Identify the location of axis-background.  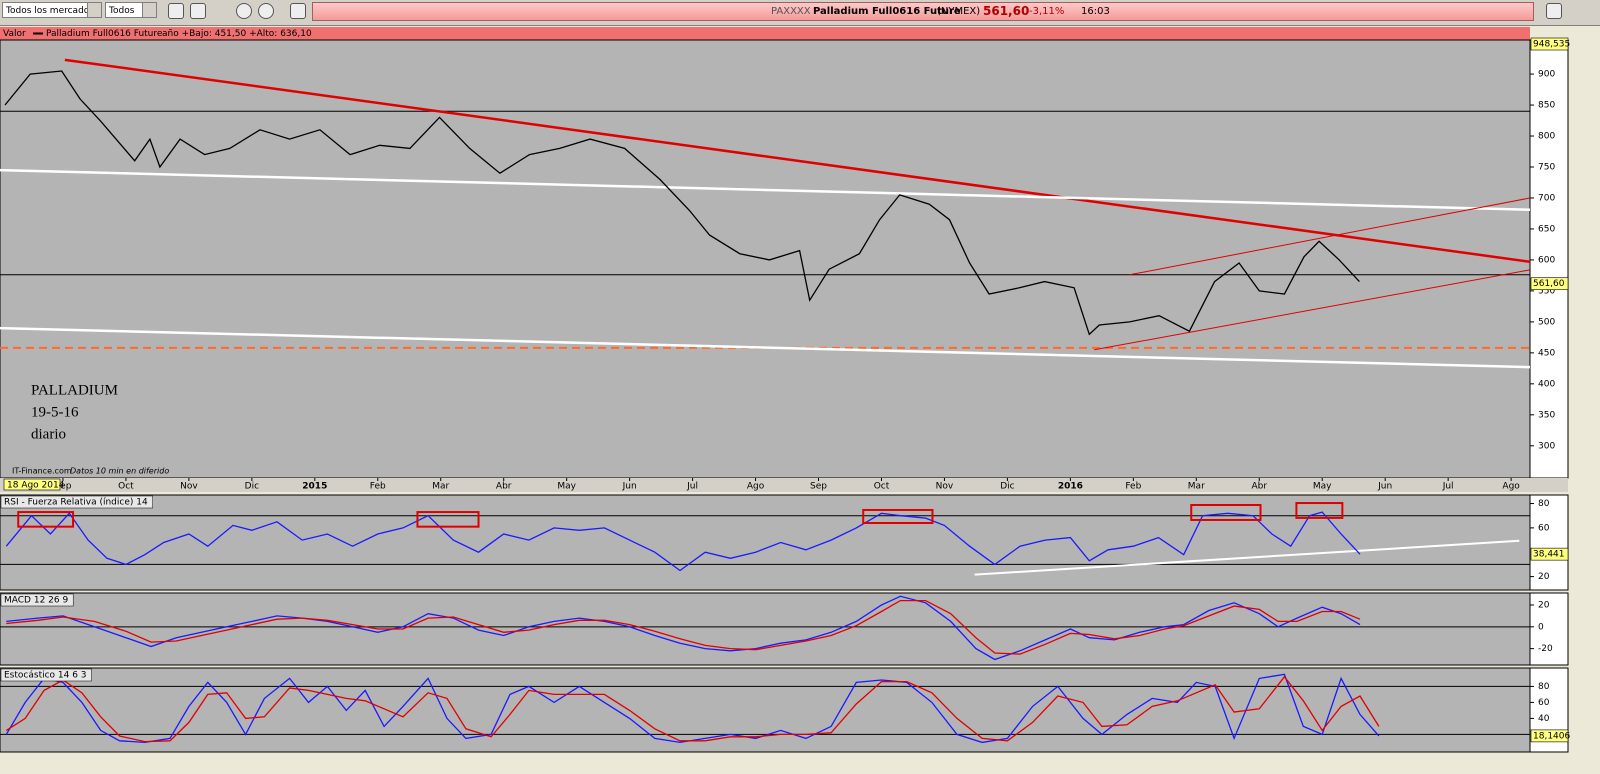
(1549, 542).